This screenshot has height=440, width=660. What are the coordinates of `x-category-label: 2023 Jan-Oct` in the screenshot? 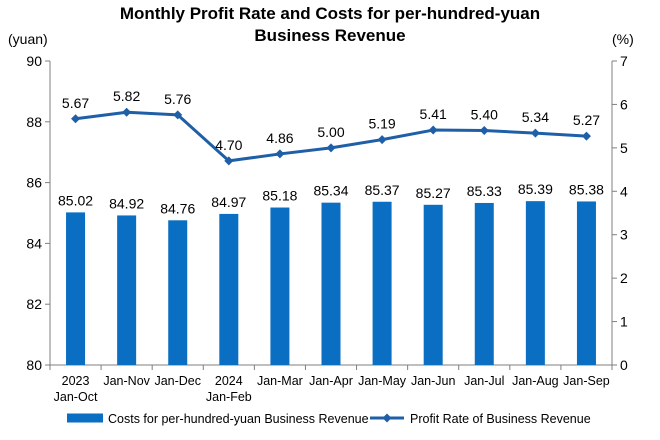 It's located at (76, 389).